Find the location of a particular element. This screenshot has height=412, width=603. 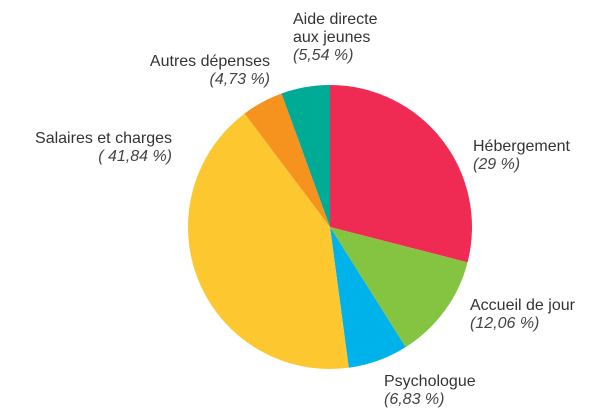

category-name: Psychologue is located at coordinates (430, 381).